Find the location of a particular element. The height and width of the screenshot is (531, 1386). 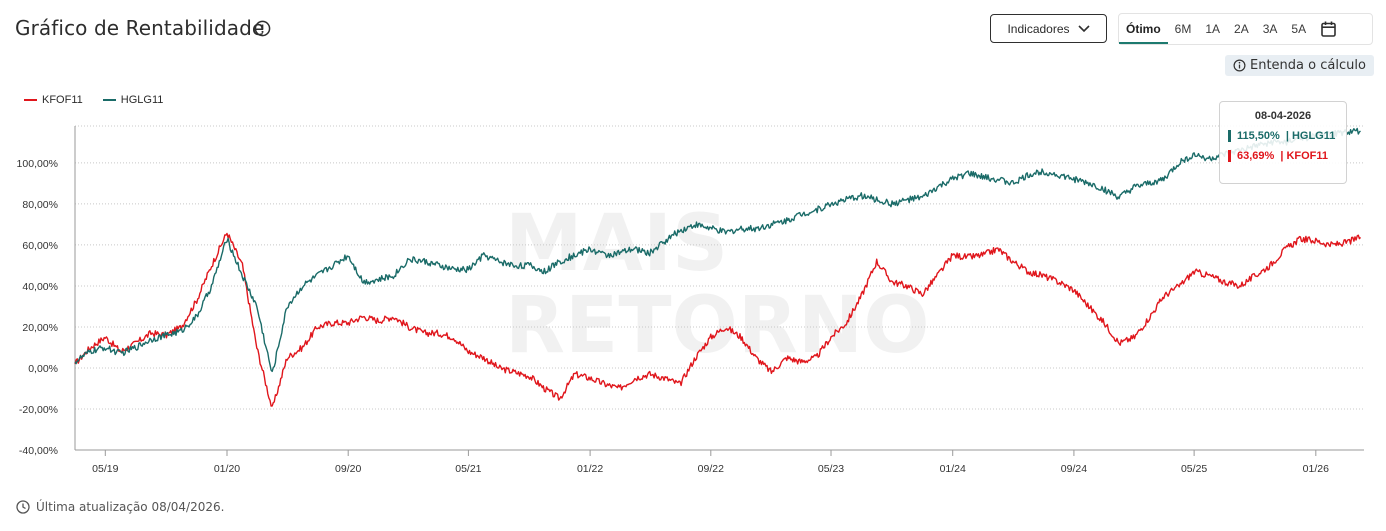

x-tick-label: 09/22 is located at coordinates (711, 469).